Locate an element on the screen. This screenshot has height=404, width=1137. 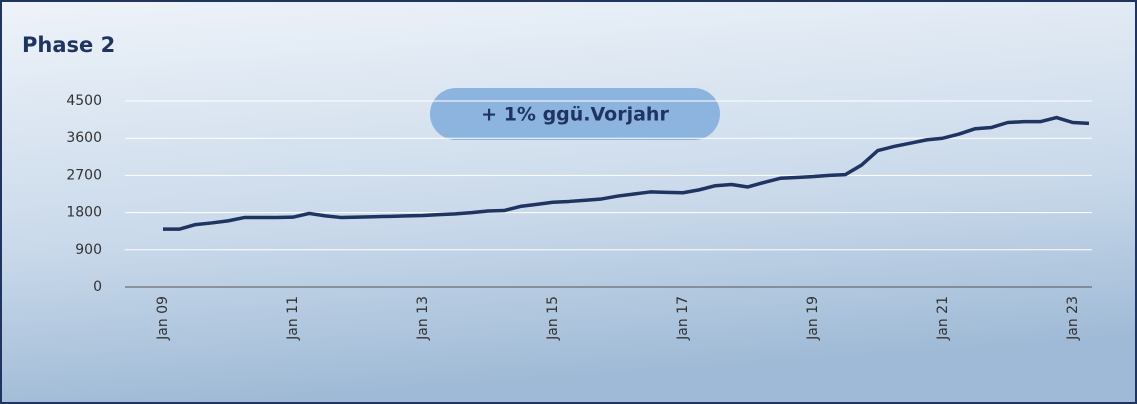
x-tick-label: Jan 19 is located at coordinates (813, 318).